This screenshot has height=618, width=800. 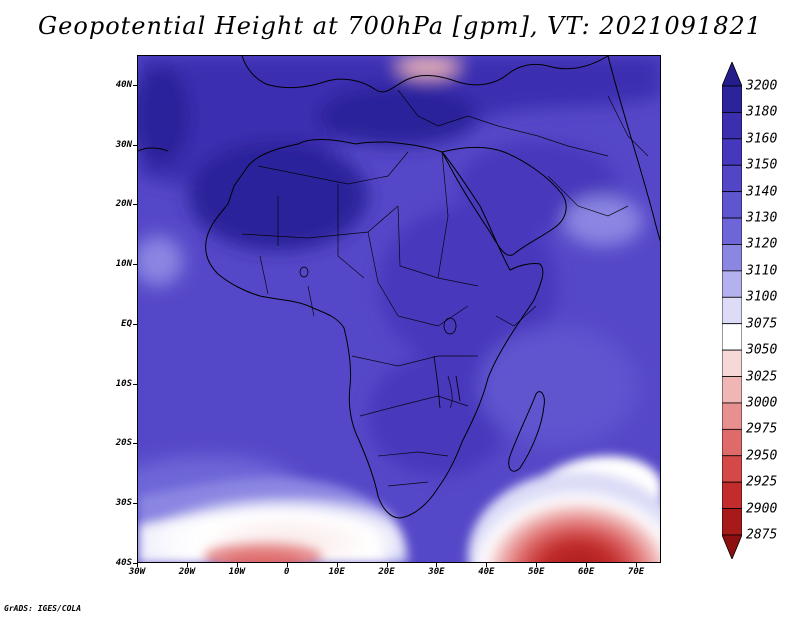 I want to click on madagascar-coastline, so click(x=526, y=431).